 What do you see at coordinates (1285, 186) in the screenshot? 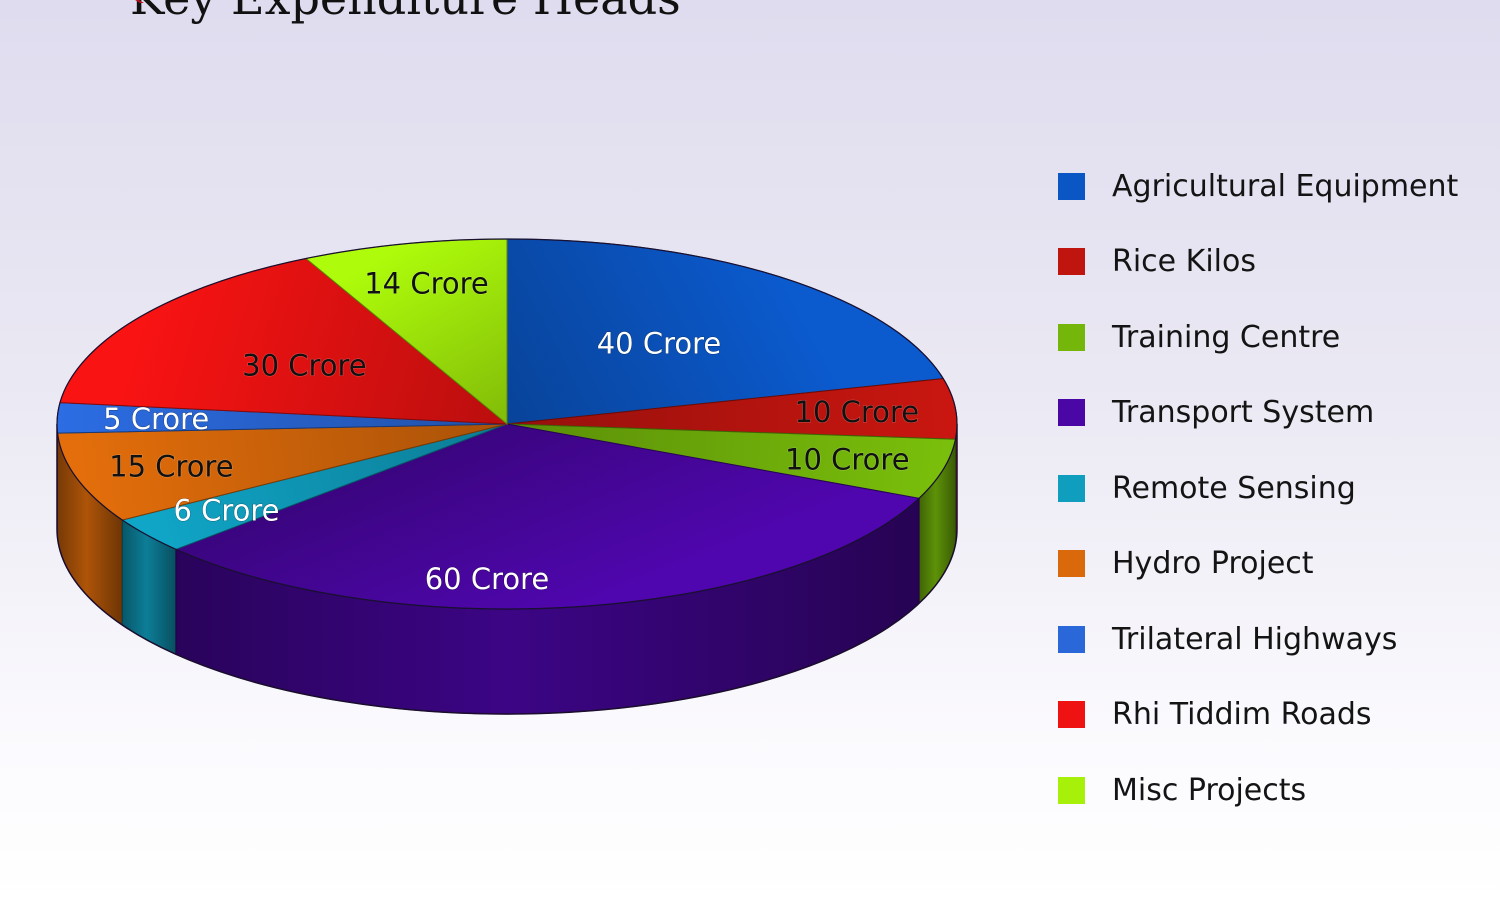
I see `legend-label: Agricultural Equipment` at bounding box center [1285, 186].